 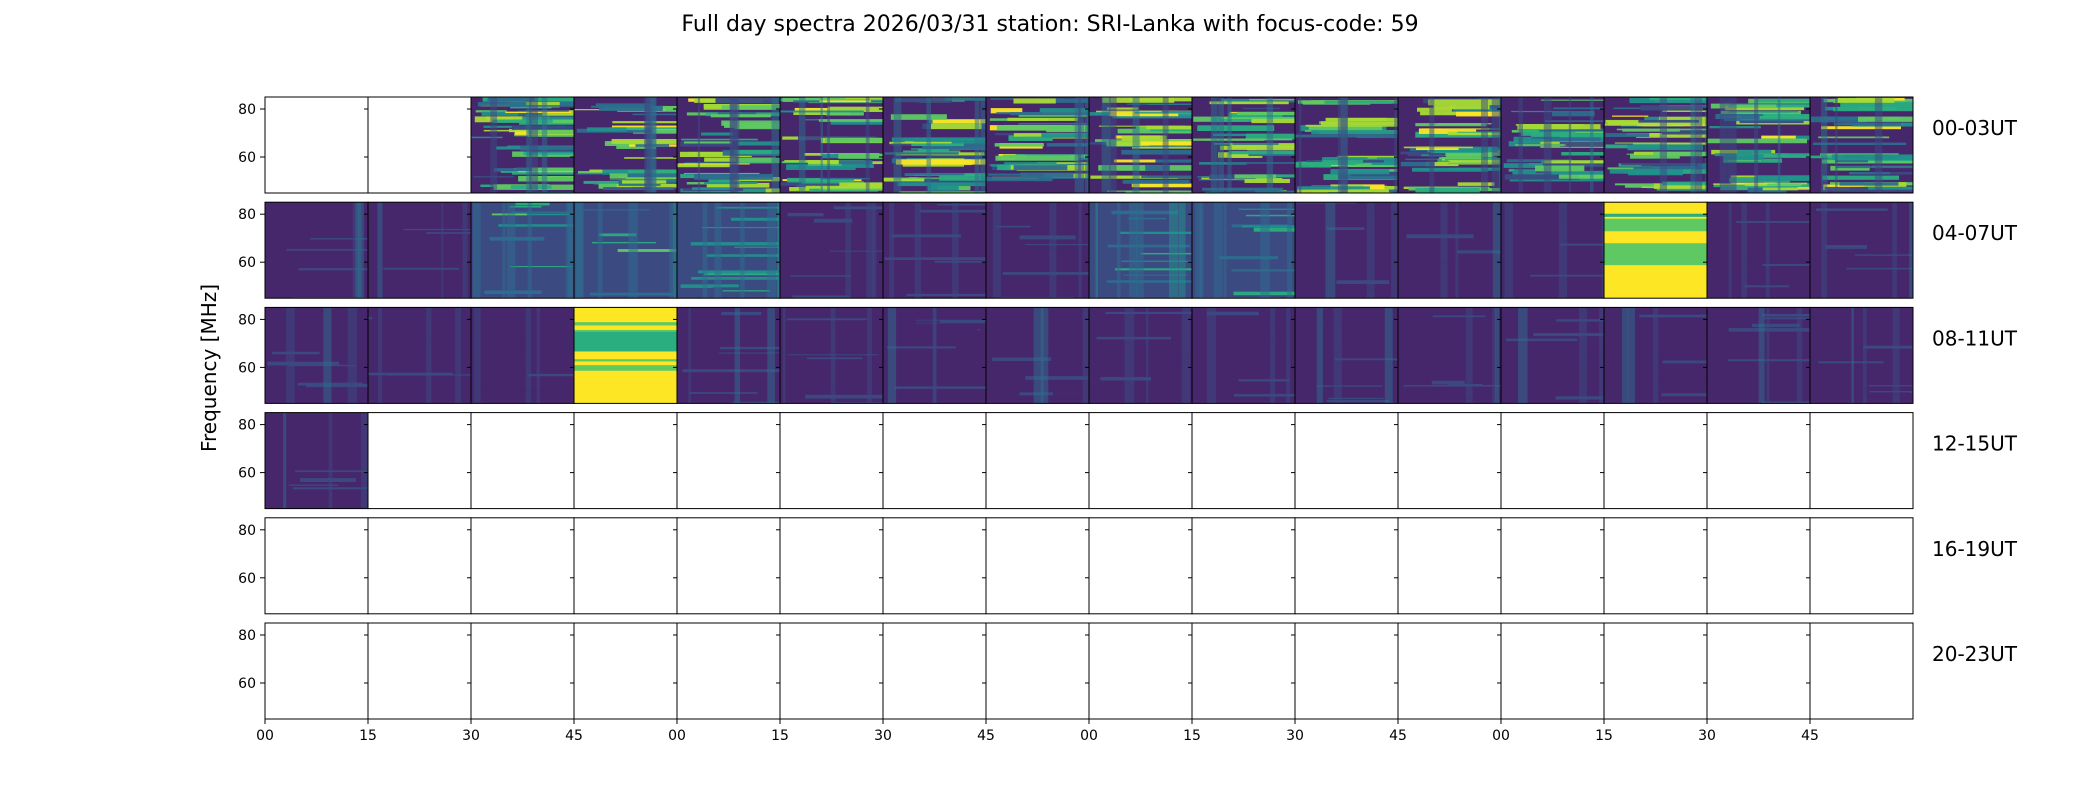 What do you see at coordinates (1975, 444) in the screenshot?
I see `row-label: 12-15UT` at bounding box center [1975, 444].